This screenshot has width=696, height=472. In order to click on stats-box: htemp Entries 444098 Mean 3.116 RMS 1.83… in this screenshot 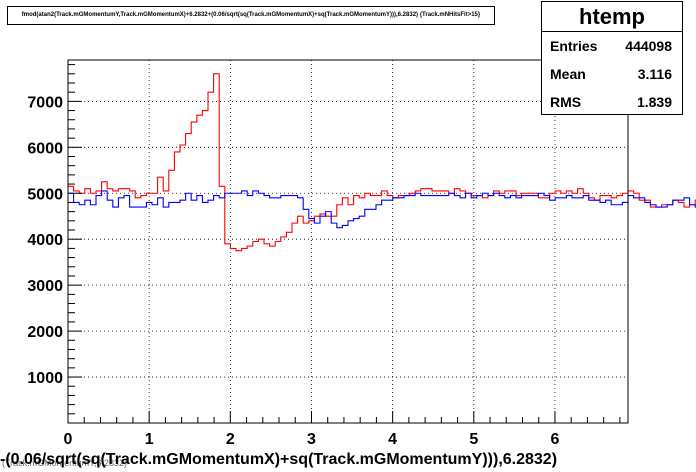, I will do `click(612, 58)`.